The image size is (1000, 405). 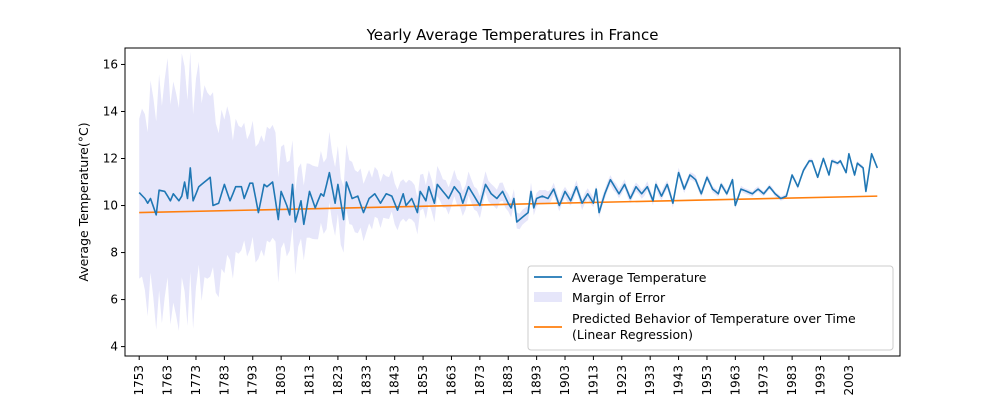 I want to click on x-tick-label: 1873, so click(x=480, y=380).